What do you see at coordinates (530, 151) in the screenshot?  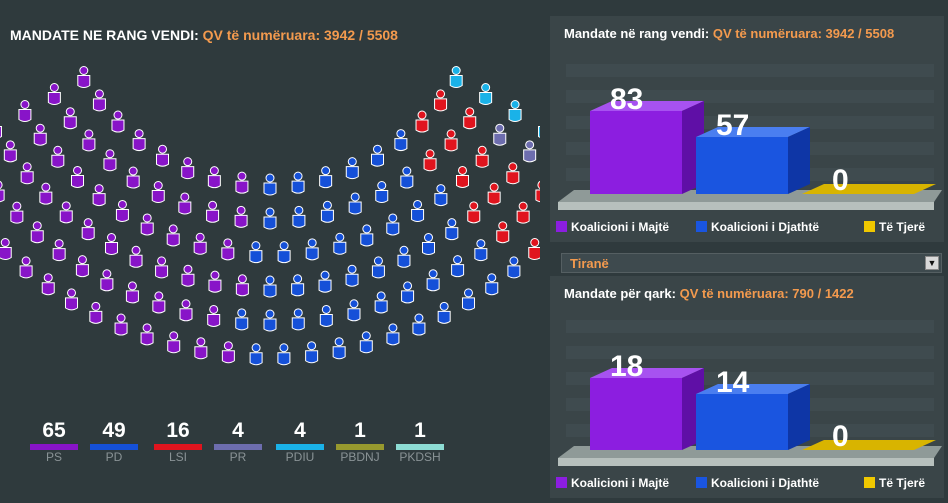 I see `seat-pr` at bounding box center [530, 151].